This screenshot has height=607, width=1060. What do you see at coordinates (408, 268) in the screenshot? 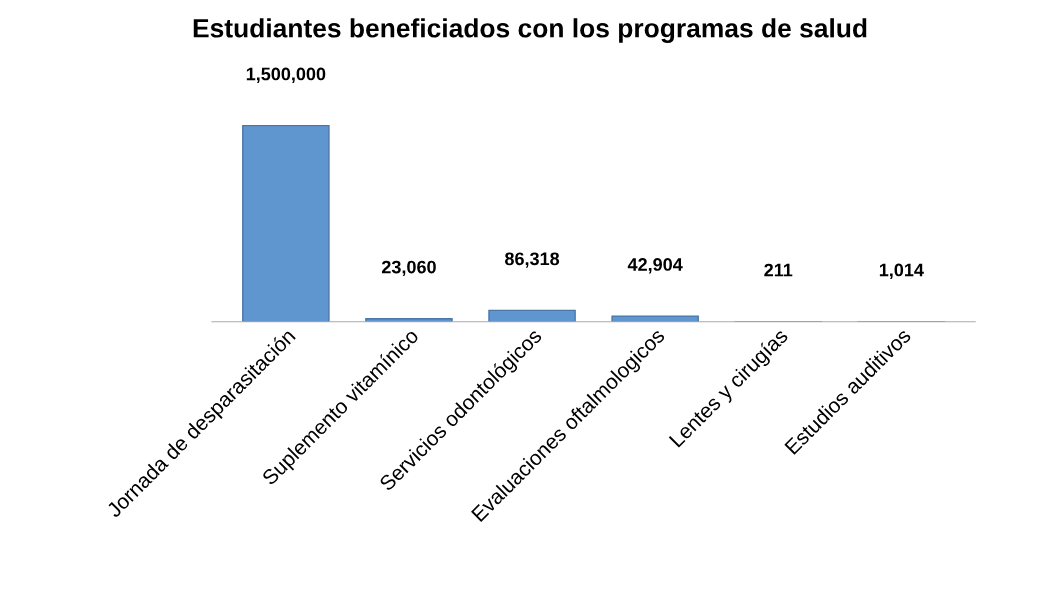
I see `data-label: 23,060` at bounding box center [408, 268].